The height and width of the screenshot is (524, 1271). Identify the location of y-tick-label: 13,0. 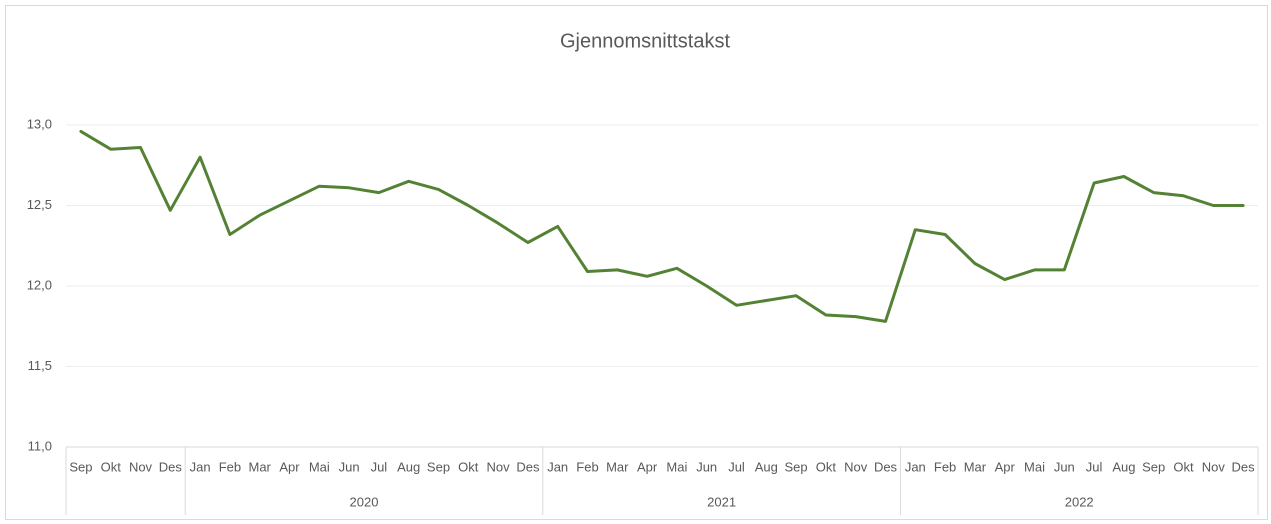
(39, 123).